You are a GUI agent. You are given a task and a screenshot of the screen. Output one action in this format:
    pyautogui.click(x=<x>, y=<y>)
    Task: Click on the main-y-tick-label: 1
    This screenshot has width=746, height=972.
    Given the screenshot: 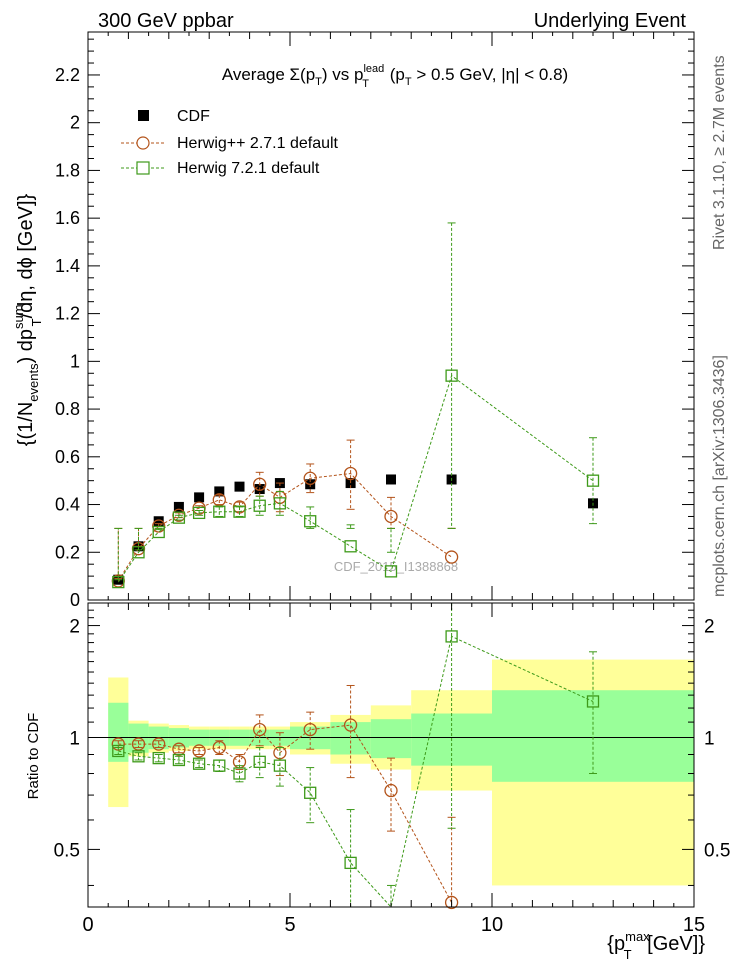 What is the action you would take?
    pyautogui.click(x=75, y=361)
    